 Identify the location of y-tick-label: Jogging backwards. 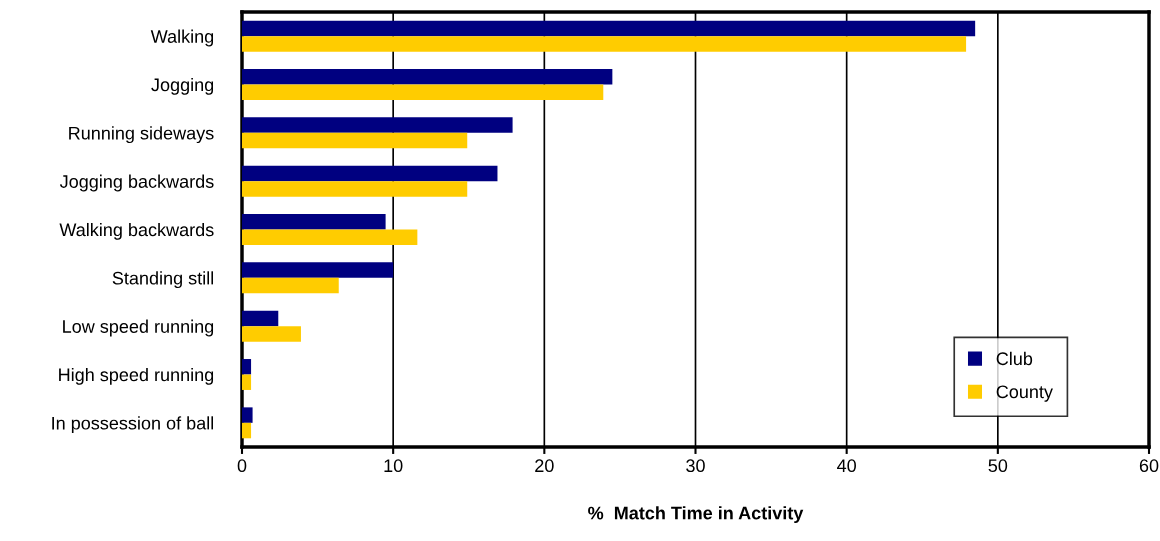
(136, 183).